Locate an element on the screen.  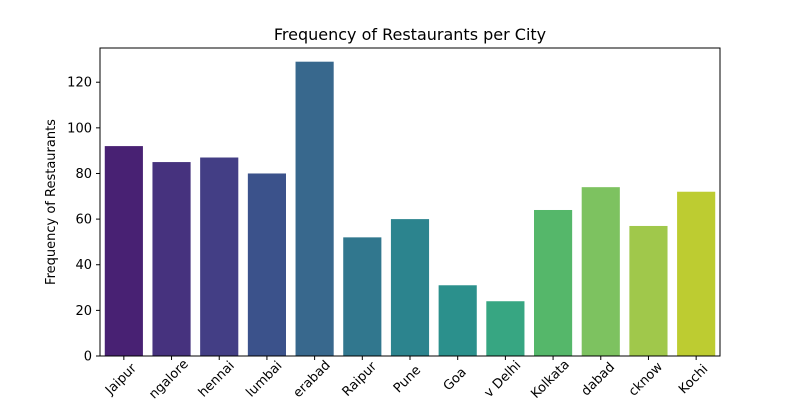
x-tick-label: hennai is located at coordinates (217, 379).